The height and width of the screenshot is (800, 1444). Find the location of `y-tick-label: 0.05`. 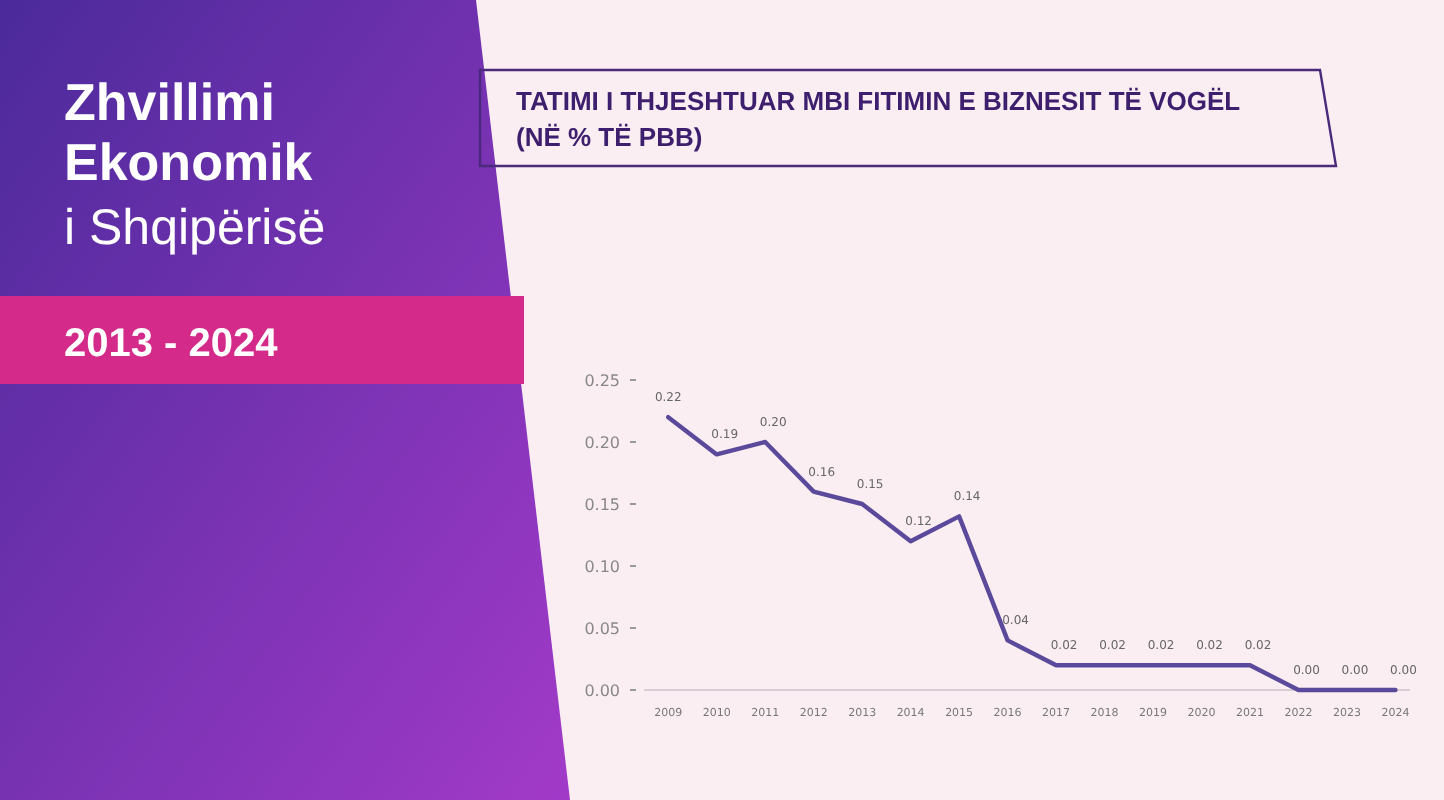

y-tick-label: 0.05 is located at coordinates (602, 629).